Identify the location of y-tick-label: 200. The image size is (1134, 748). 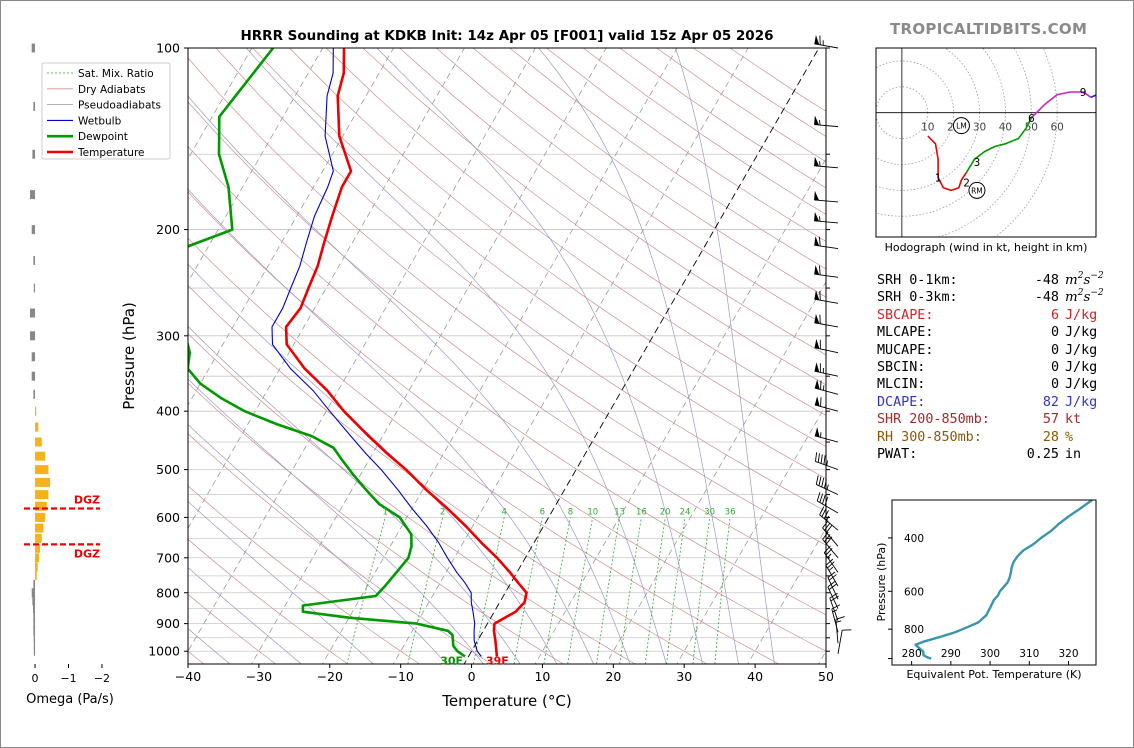
(168, 229).